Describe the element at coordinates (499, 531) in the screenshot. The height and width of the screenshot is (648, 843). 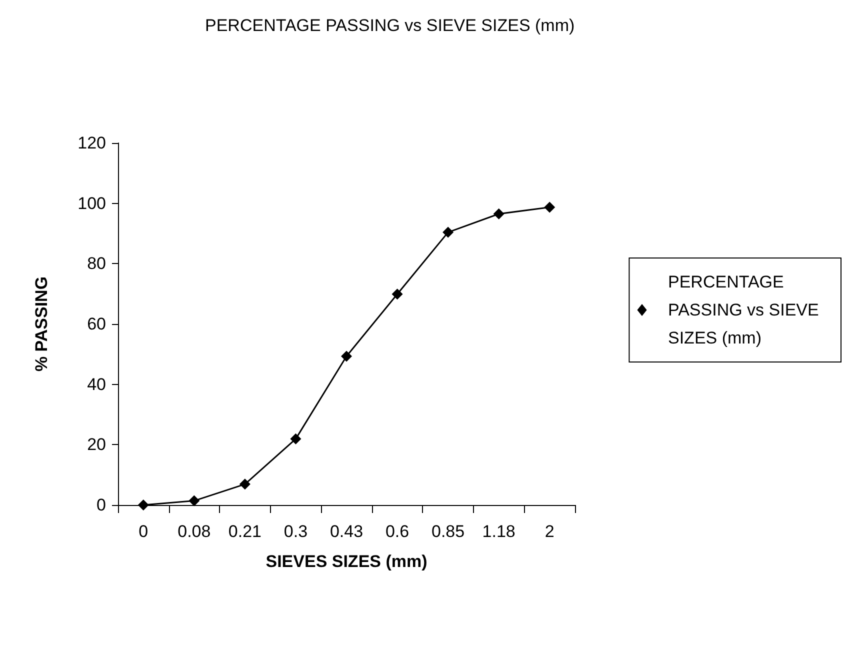
I see `x-tick-label: 1.18` at that location.